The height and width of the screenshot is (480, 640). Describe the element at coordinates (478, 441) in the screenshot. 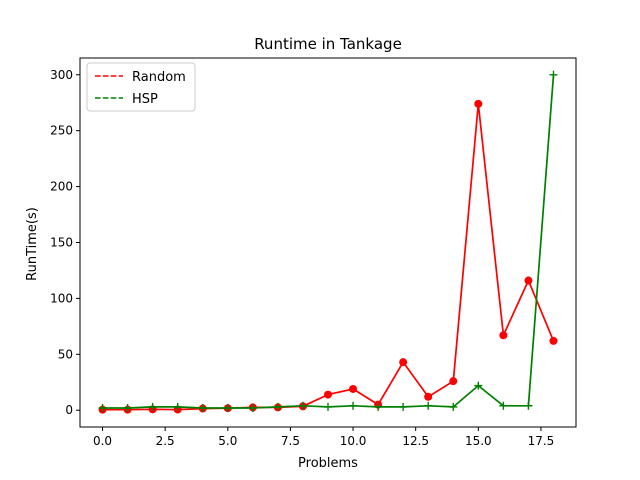

I see `x-tick-label: 15.0` at that location.